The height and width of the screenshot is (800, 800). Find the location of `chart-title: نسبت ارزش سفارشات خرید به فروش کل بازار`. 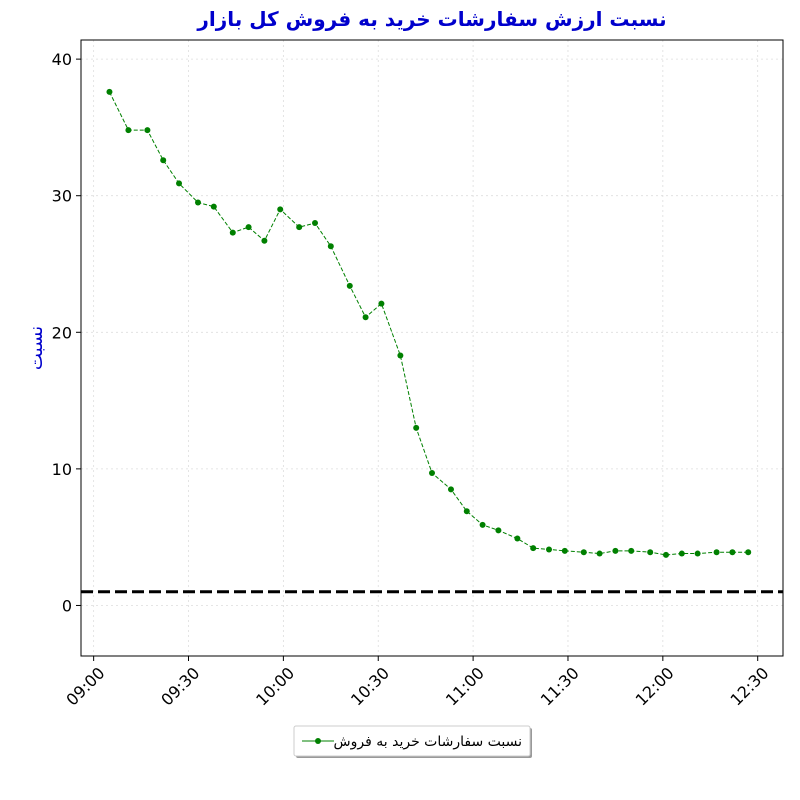

chart-title: نسبت ارزش سفارشات خرید به فروش کل بازار is located at coordinates (431, 19).